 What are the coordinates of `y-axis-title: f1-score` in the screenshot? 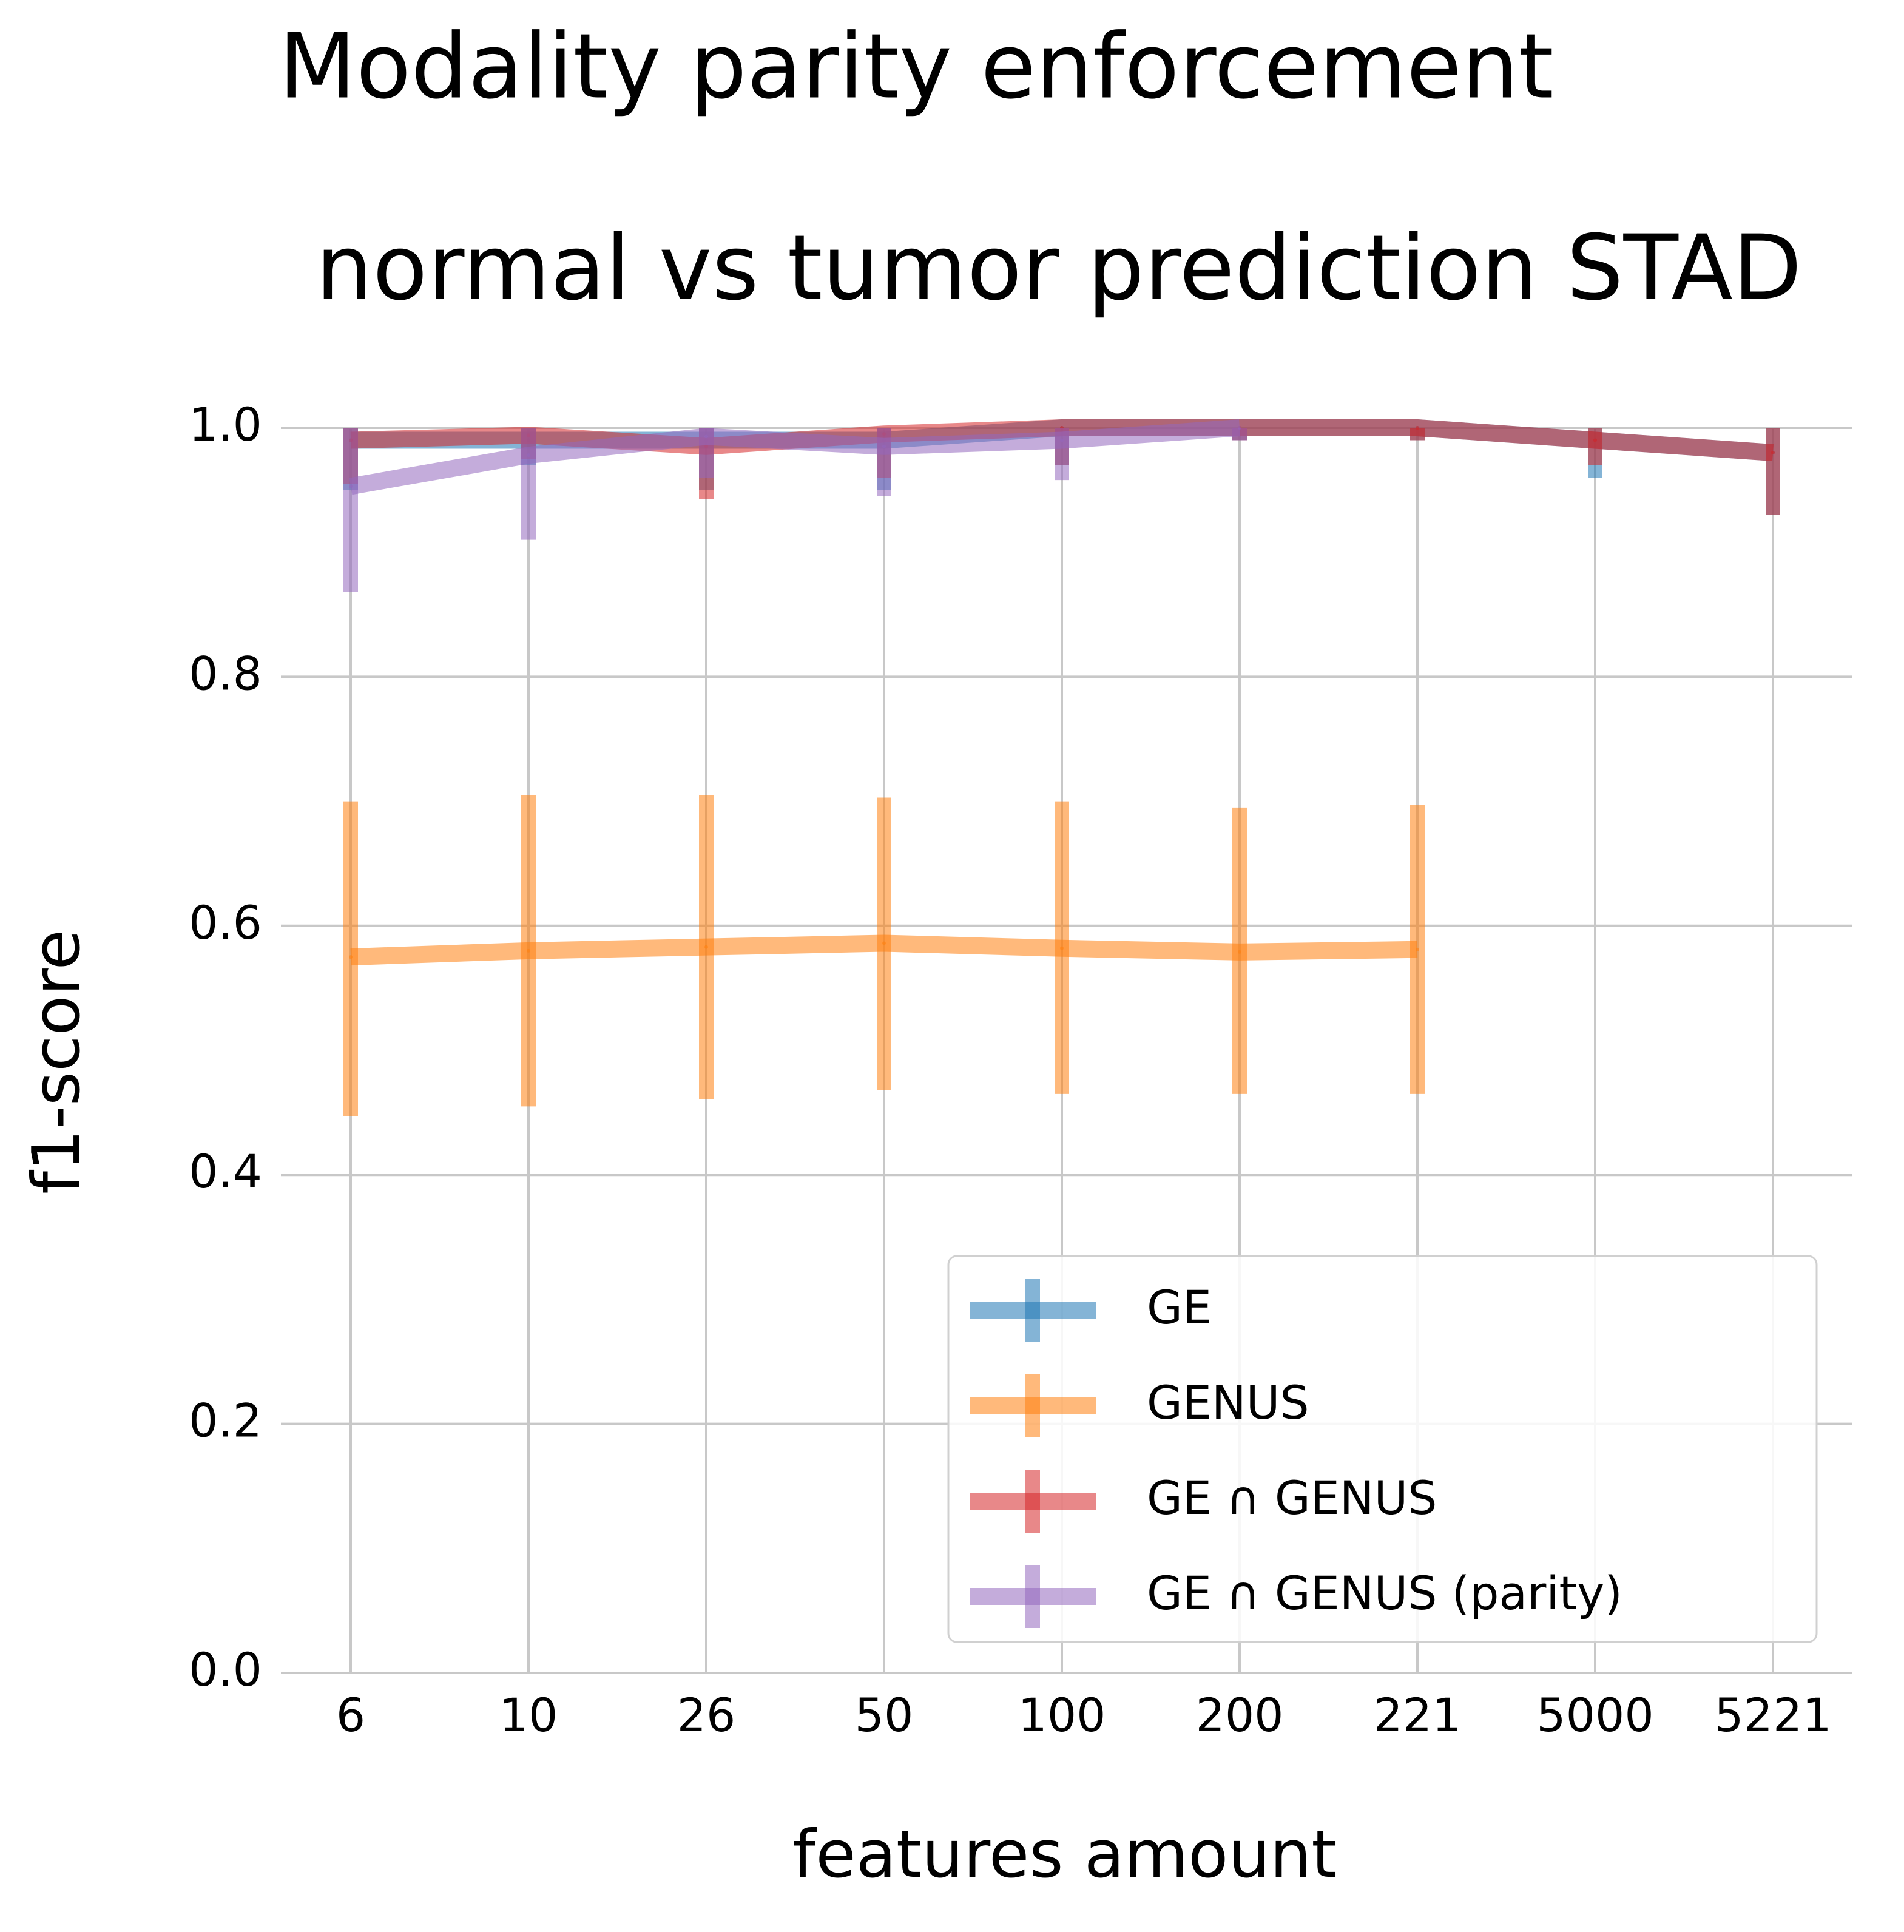 It's located at (57, 1062).